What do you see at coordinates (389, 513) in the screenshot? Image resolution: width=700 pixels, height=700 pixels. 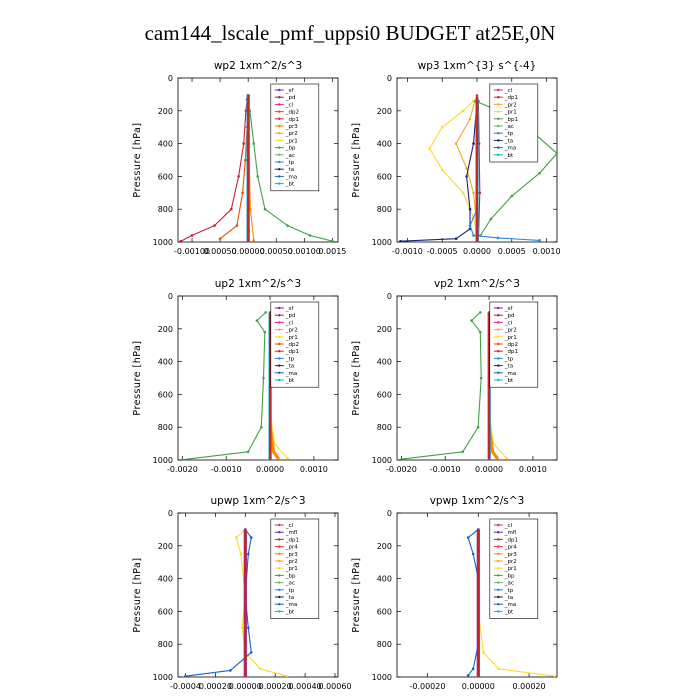 I see `y-tick-label: 0` at bounding box center [389, 513].